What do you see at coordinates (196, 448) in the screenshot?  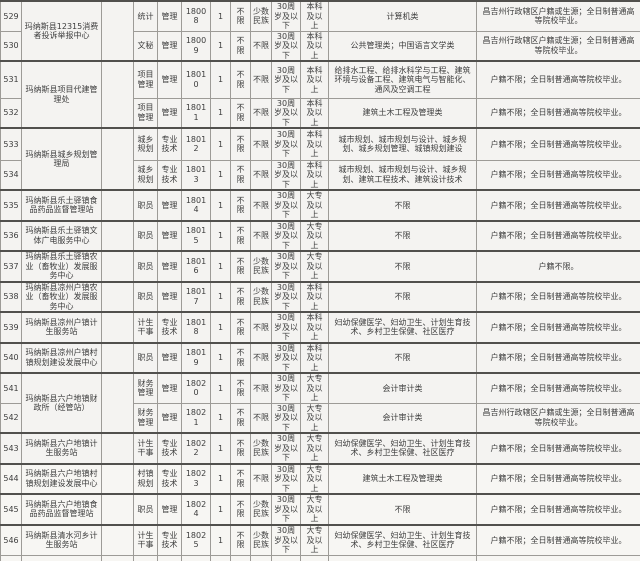 I see `cell-position-code: 18022` at bounding box center [196, 448].